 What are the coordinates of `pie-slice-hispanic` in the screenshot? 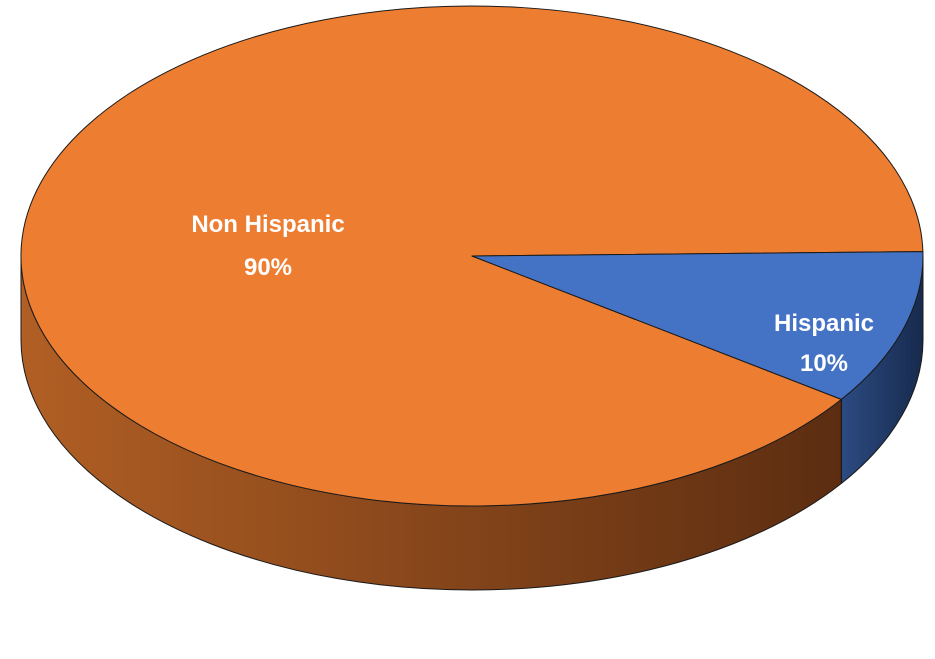 It's located at (697, 325).